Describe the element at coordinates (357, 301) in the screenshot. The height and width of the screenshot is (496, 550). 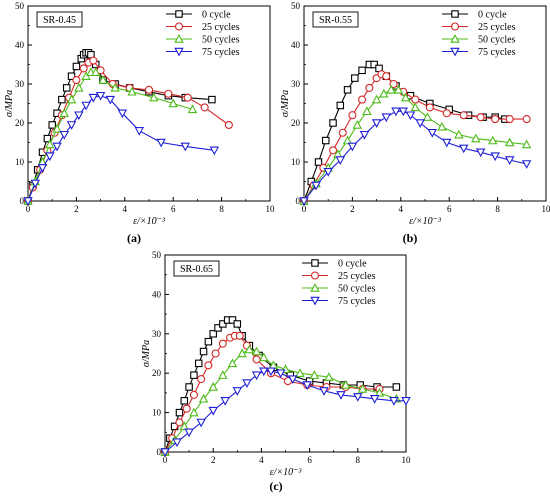
I see `legend-label: 75 cycles` at that location.